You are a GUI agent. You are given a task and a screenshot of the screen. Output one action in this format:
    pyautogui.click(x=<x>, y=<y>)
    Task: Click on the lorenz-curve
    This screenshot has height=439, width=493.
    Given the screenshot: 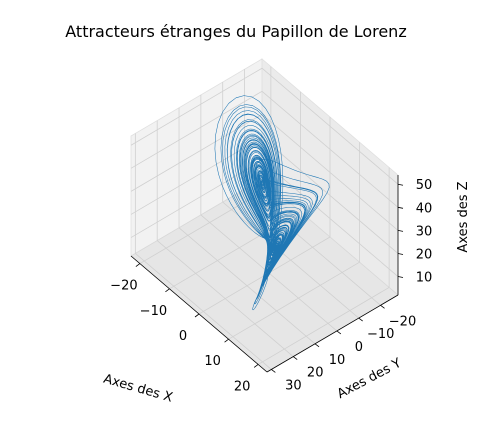 What is the action you would take?
    pyautogui.click(x=272, y=203)
    